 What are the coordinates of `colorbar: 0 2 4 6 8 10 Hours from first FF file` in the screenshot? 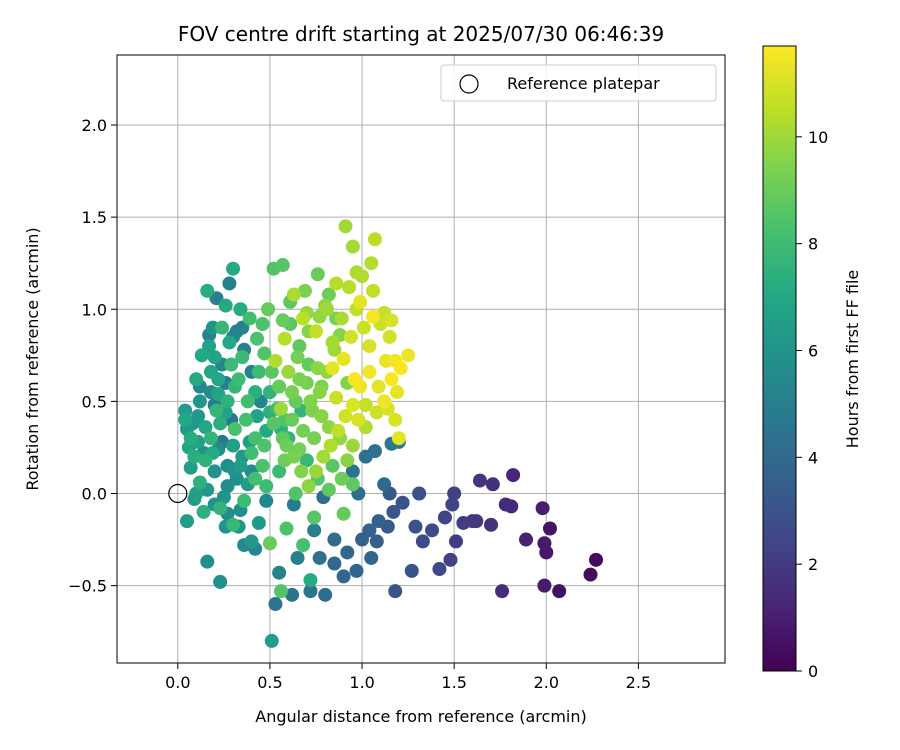 It's located at (812, 363).